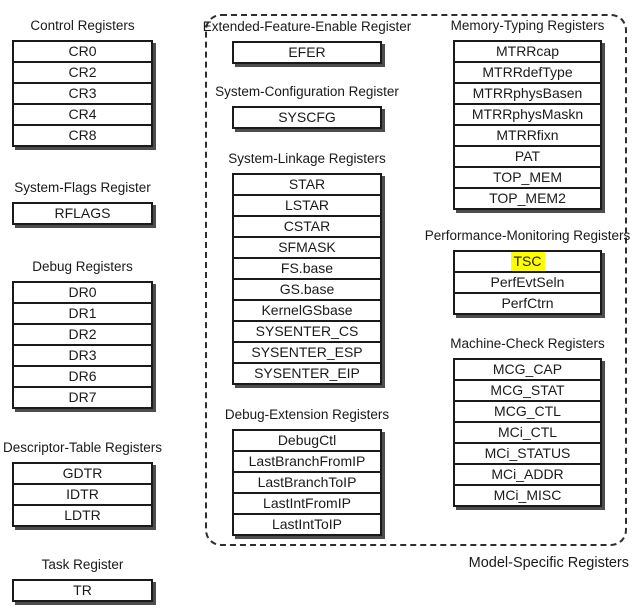 Image resolution: width=635 pixels, height=611 pixels. I want to click on register-cell: CR0, so click(82, 51).